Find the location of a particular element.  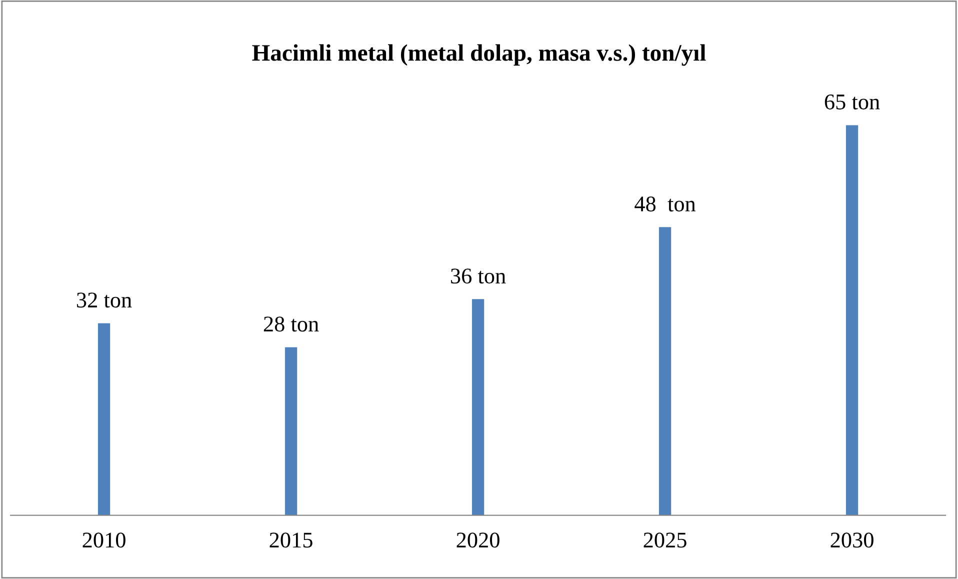

data-label: 32 ton is located at coordinates (104, 300).